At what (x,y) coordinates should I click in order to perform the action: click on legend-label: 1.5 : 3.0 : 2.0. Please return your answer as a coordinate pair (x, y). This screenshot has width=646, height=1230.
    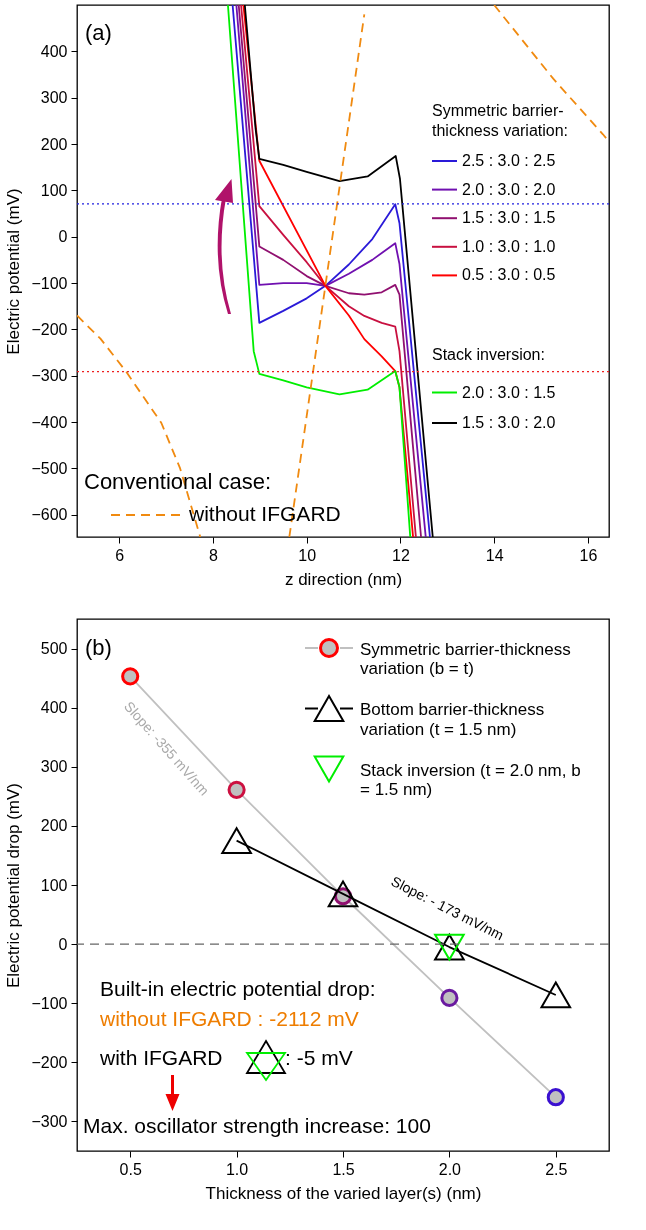
    Looking at the image, I should click on (509, 422).